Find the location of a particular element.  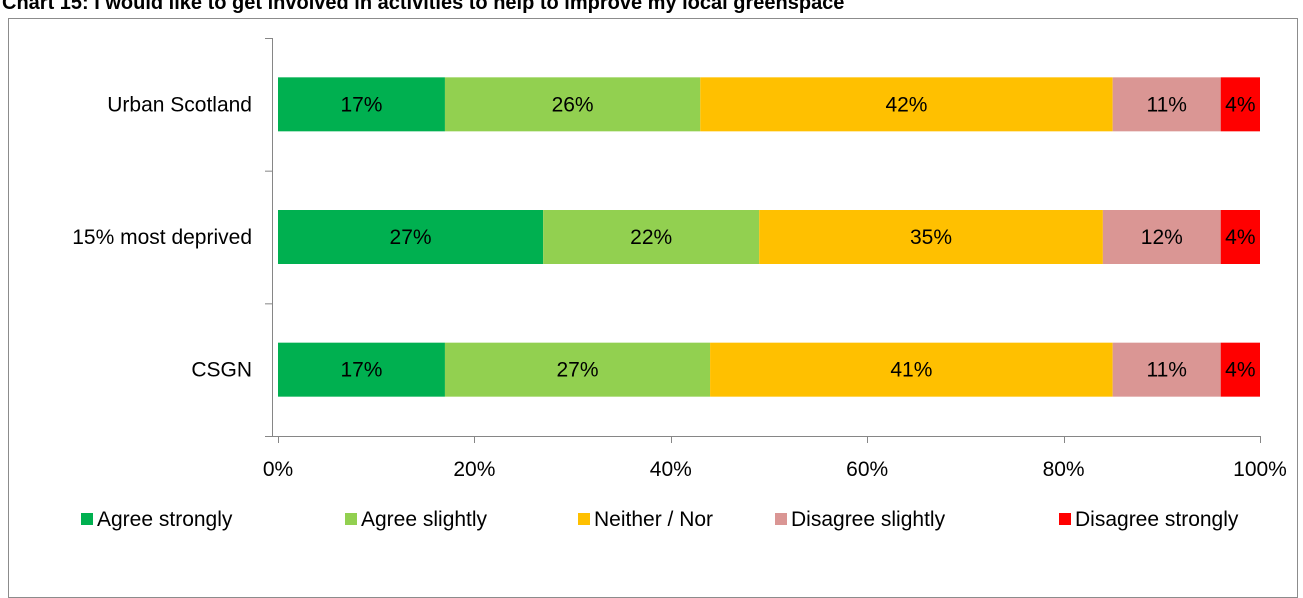

x-tick-label: 100% is located at coordinates (1260, 469).